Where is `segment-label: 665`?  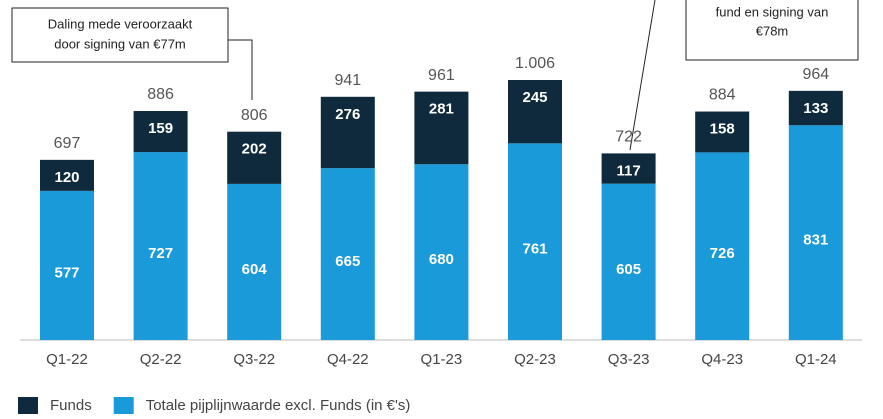 segment-label: 665 is located at coordinates (347, 261).